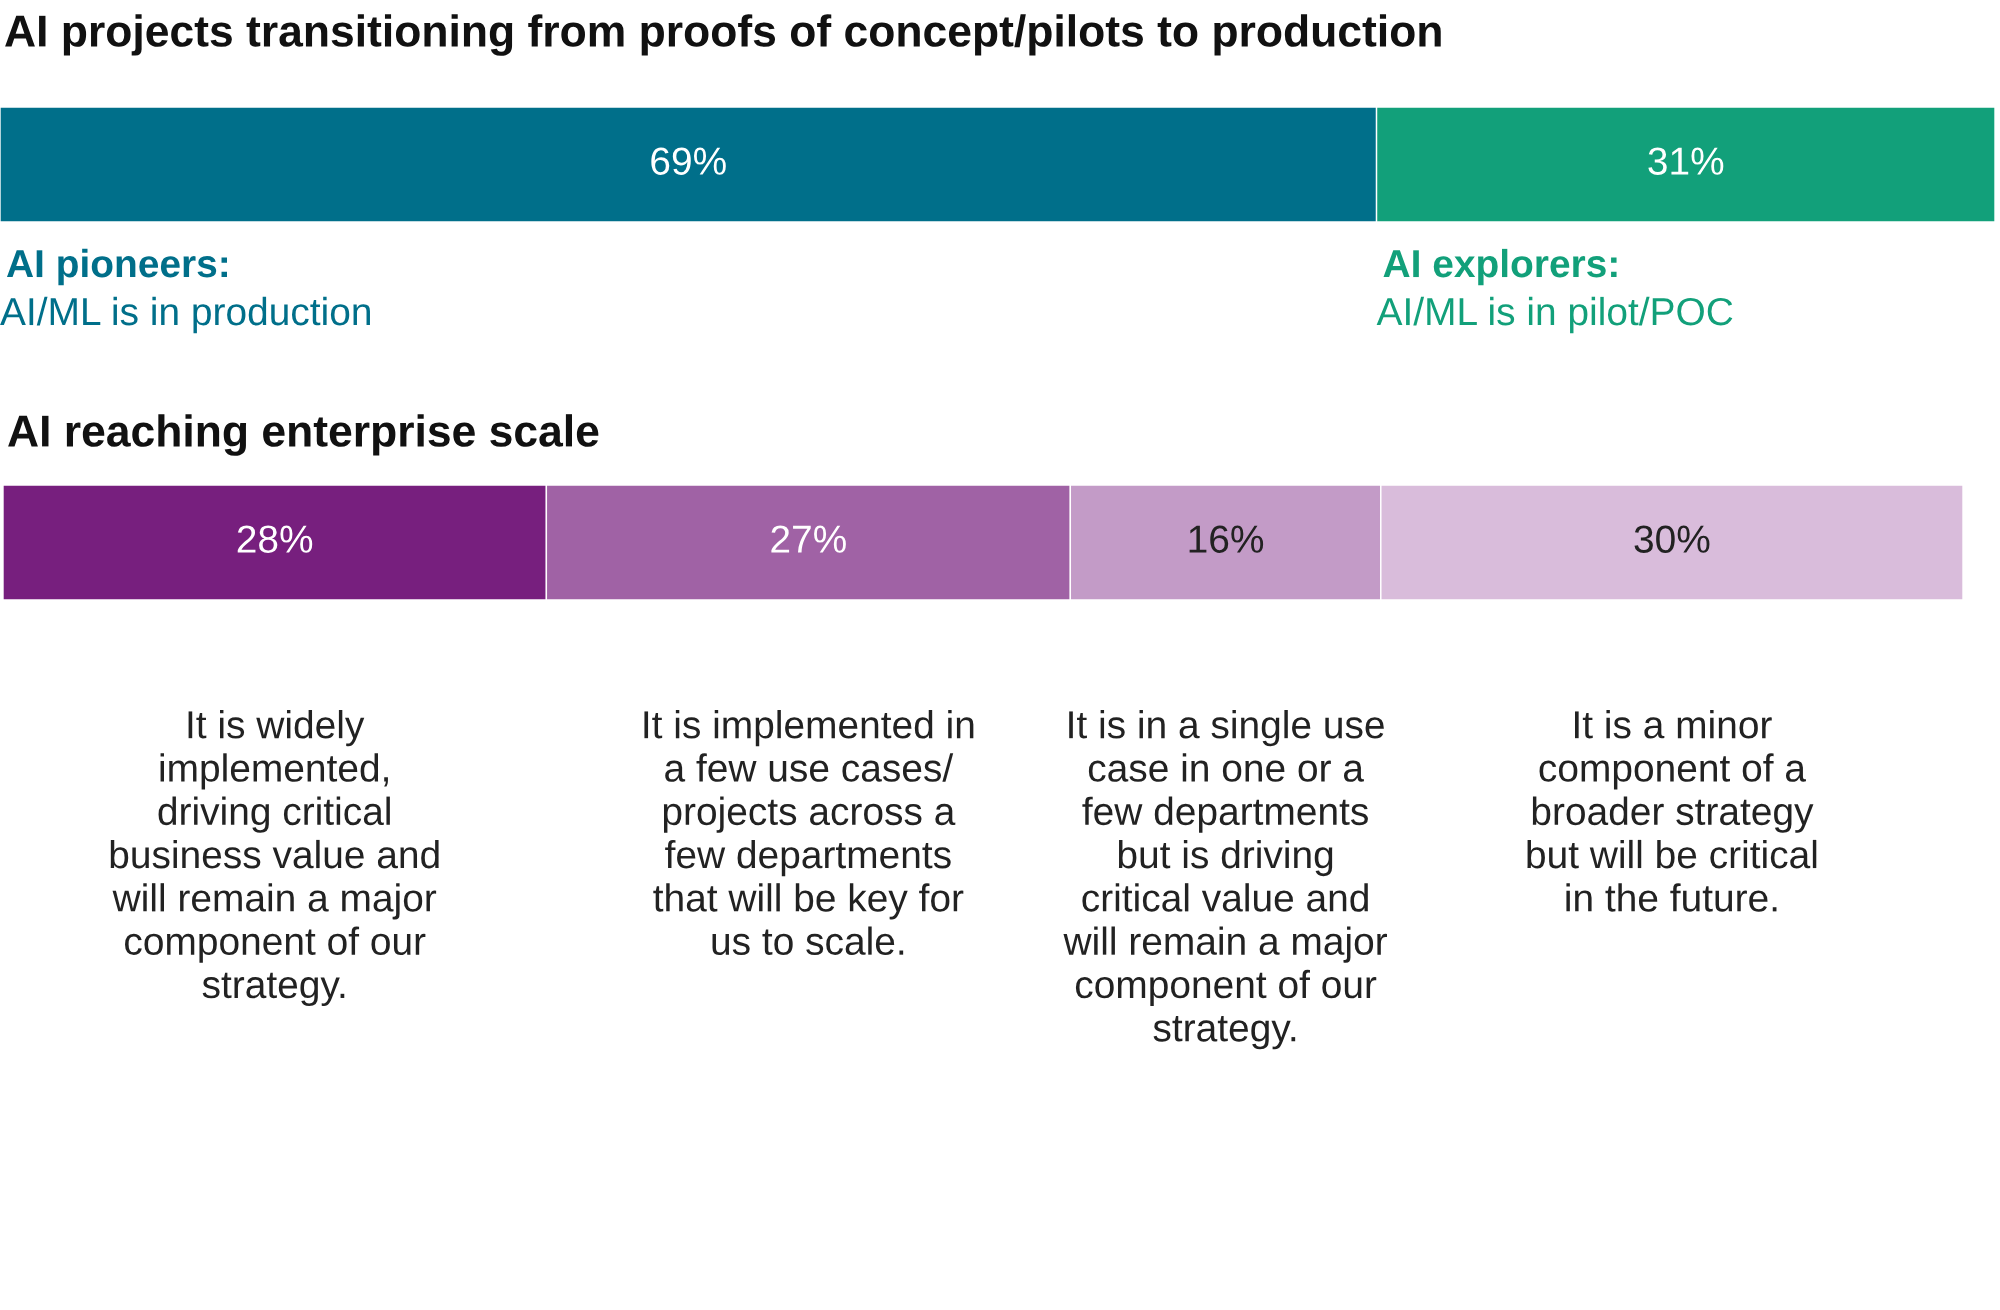  I want to click on text: It is implemented in a few use cases/ projects across a few departments that will be key for us to scale., so click(809, 833).